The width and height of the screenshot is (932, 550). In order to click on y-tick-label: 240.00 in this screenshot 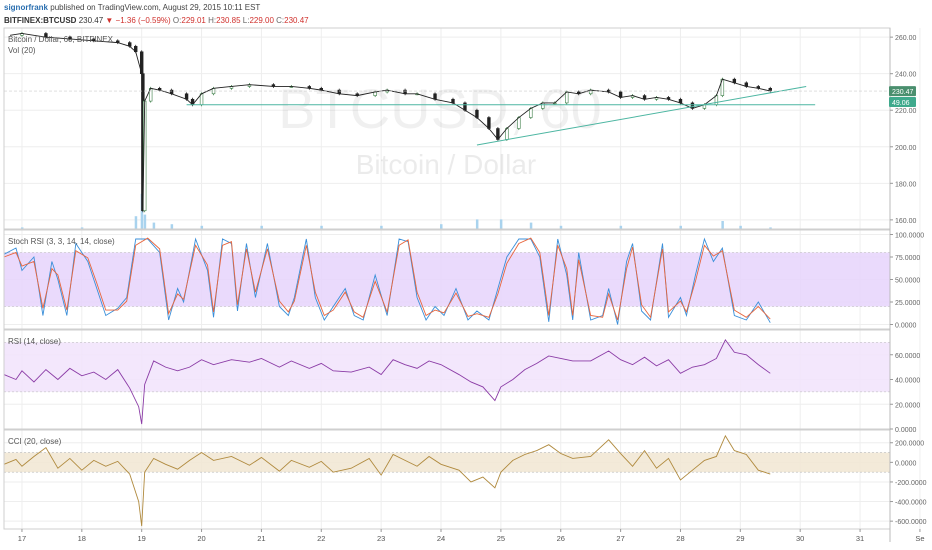, I will do `click(906, 75)`.